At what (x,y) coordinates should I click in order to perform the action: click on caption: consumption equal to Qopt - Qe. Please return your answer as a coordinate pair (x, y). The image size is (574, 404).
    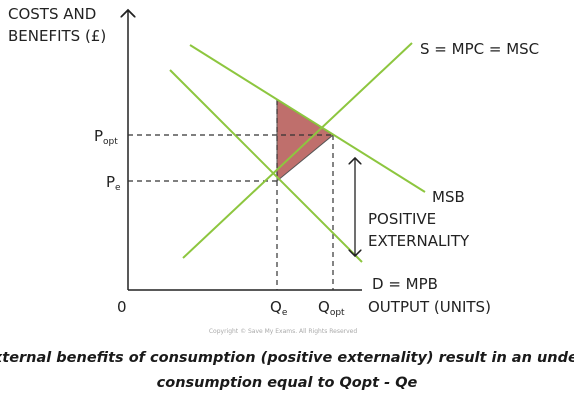
    Looking at the image, I should click on (287, 383).